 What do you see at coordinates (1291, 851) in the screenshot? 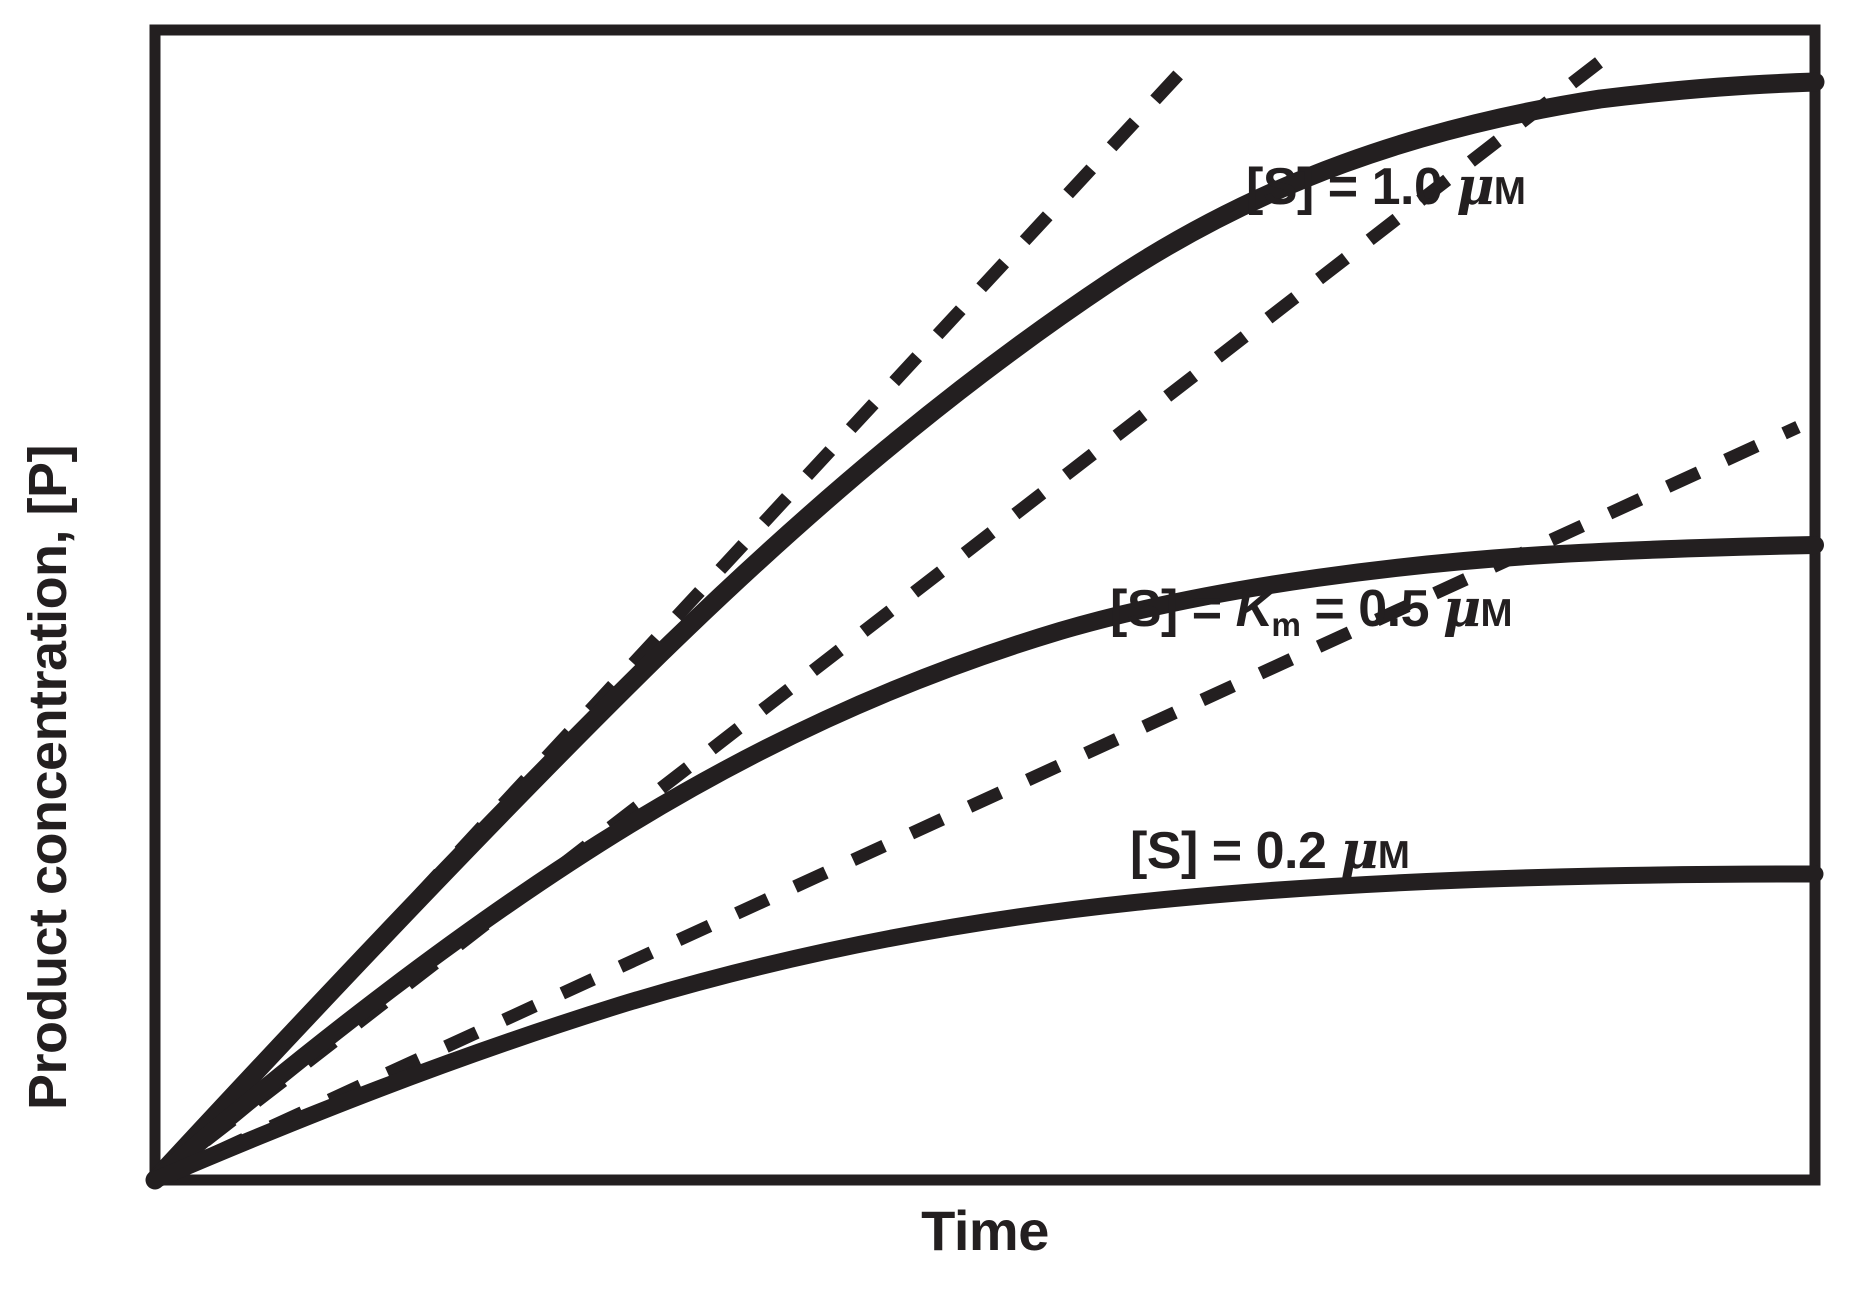
I see `annotation-value: 0.2` at bounding box center [1291, 851].